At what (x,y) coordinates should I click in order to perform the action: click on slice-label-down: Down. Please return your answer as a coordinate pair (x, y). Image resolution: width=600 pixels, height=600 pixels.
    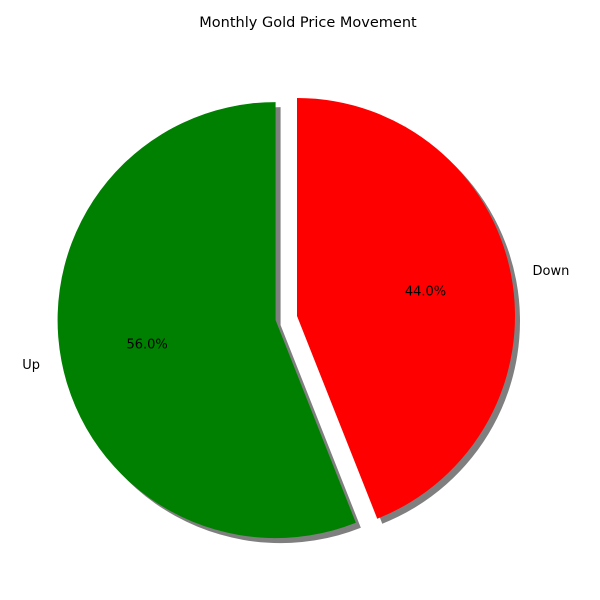
    Looking at the image, I should click on (551, 271).